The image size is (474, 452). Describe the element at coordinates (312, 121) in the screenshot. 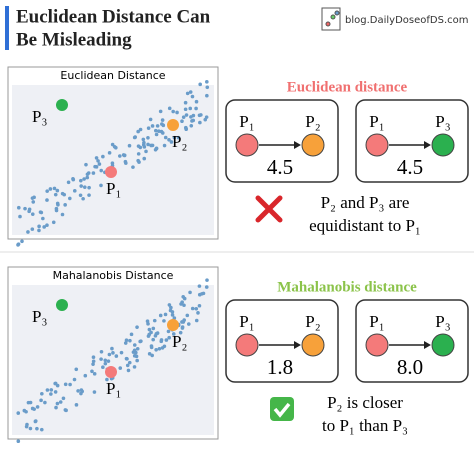

I see `to-label: P₂` at that location.